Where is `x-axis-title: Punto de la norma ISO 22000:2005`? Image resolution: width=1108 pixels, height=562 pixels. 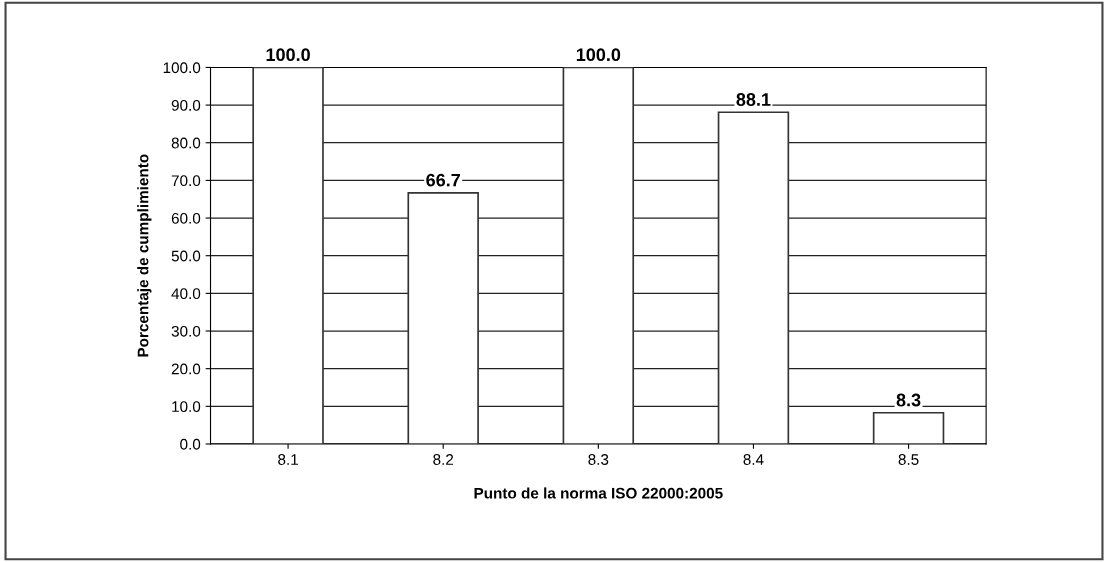
x-axis-title: Punto de la norma ISO 22000:2005 is located at coordinates (598, 493).